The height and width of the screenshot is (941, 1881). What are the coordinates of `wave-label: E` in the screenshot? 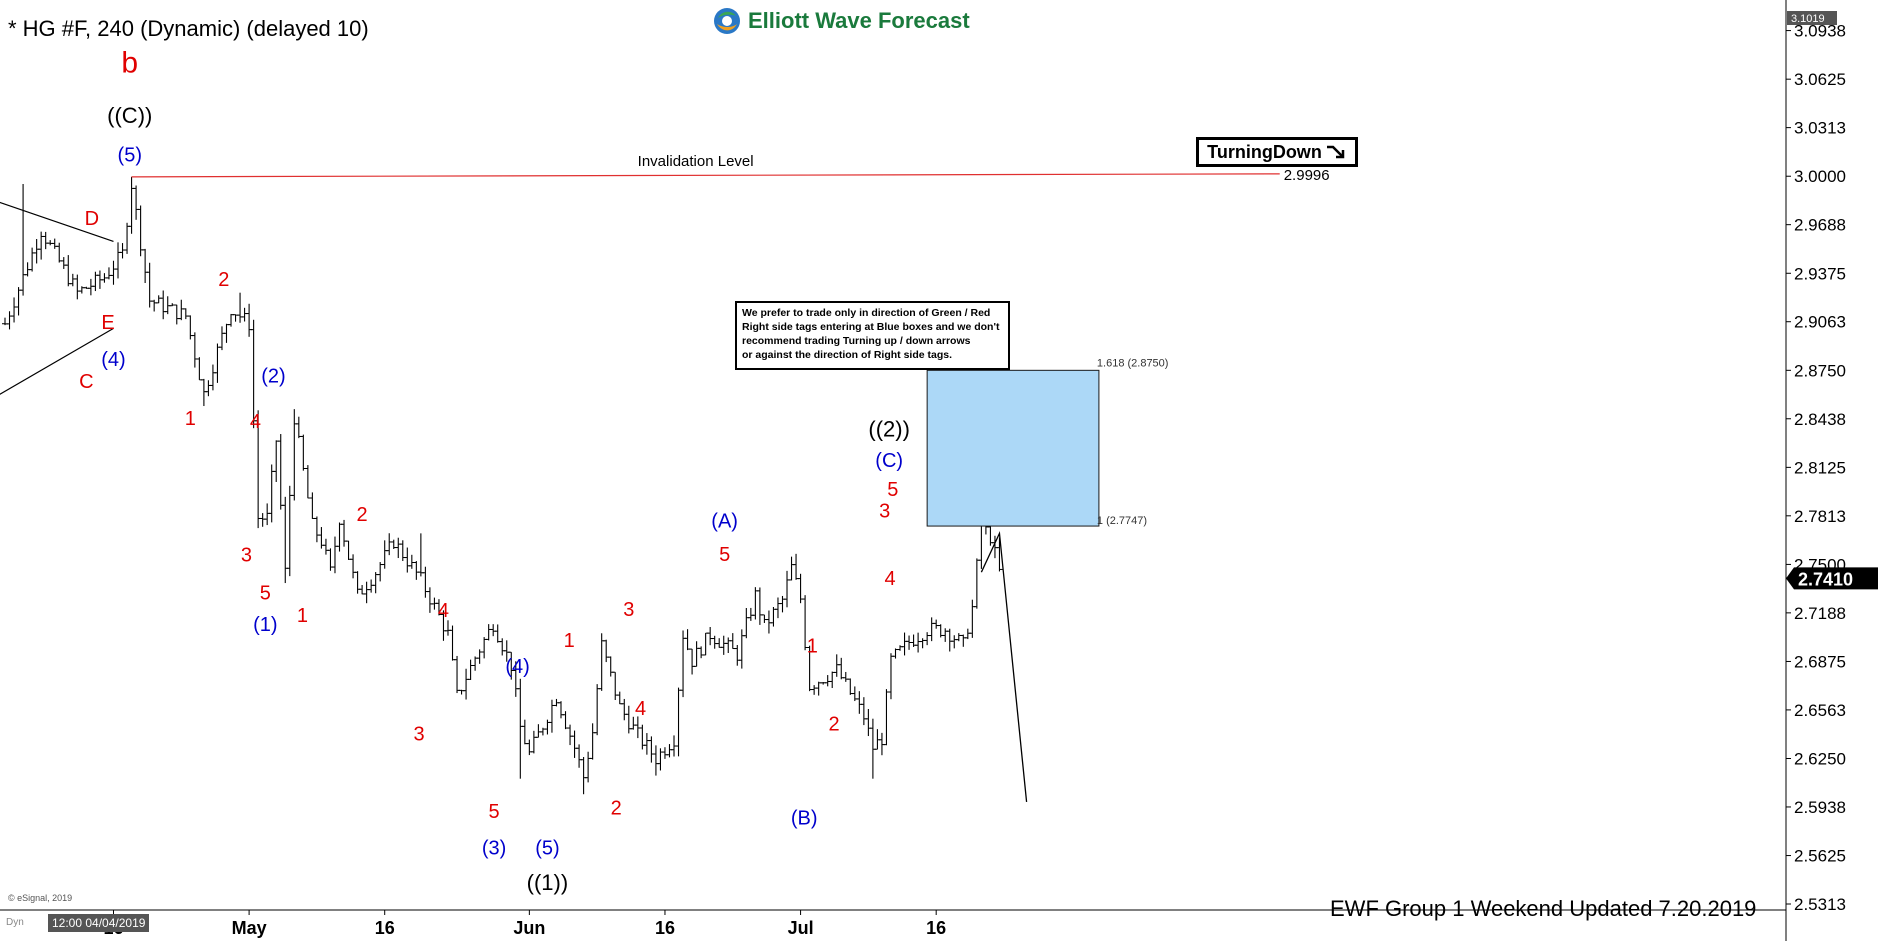 It's located at (107, 323).